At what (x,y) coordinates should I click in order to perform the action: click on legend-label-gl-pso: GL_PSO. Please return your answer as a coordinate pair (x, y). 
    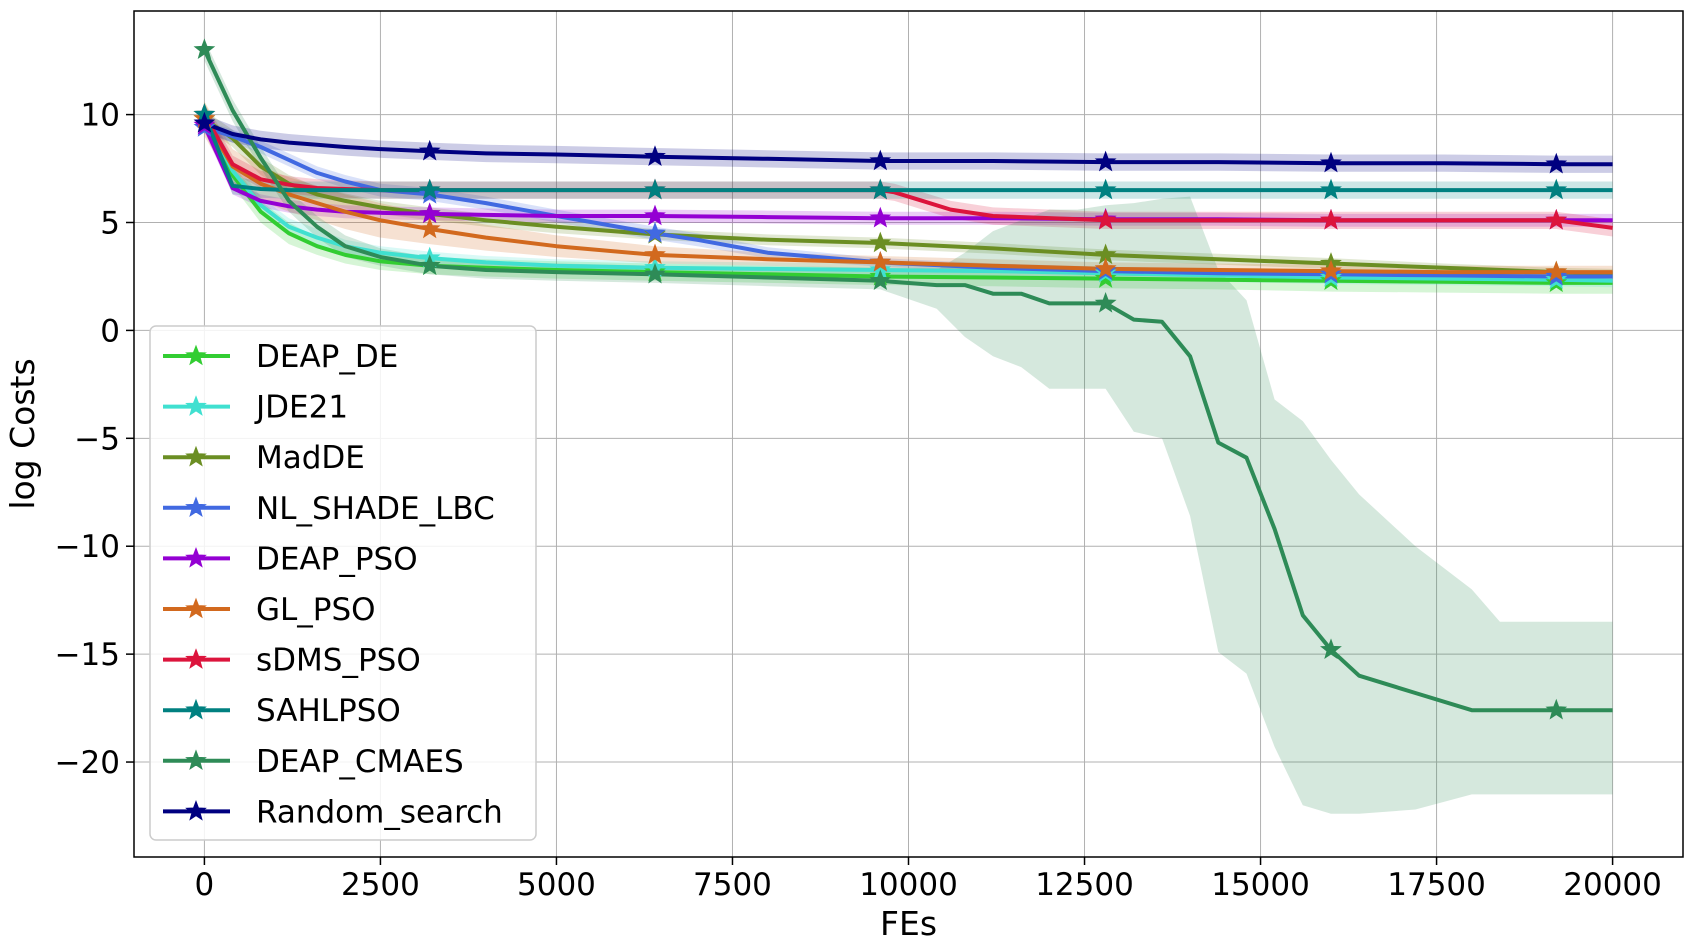
    Looking at the image, I should click on (316, 610).